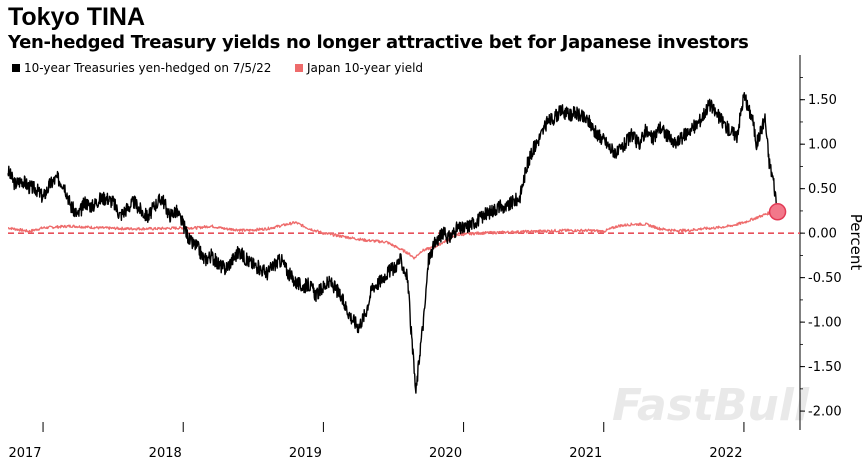  Describe the element at coordinates (165, 453) in the screenshot. I see `x-tick-label: 2018` at that location.